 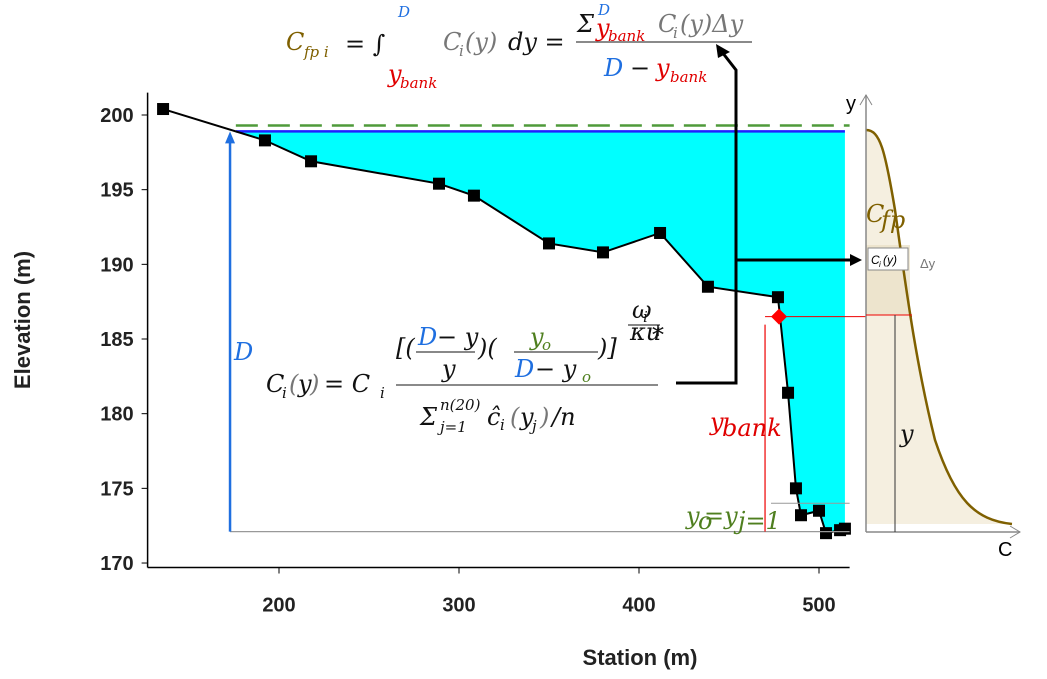 What do you see at coordinates (607, 348) in the screenshot?
I see `eq-term: )]` at bounding box center [607, 348].